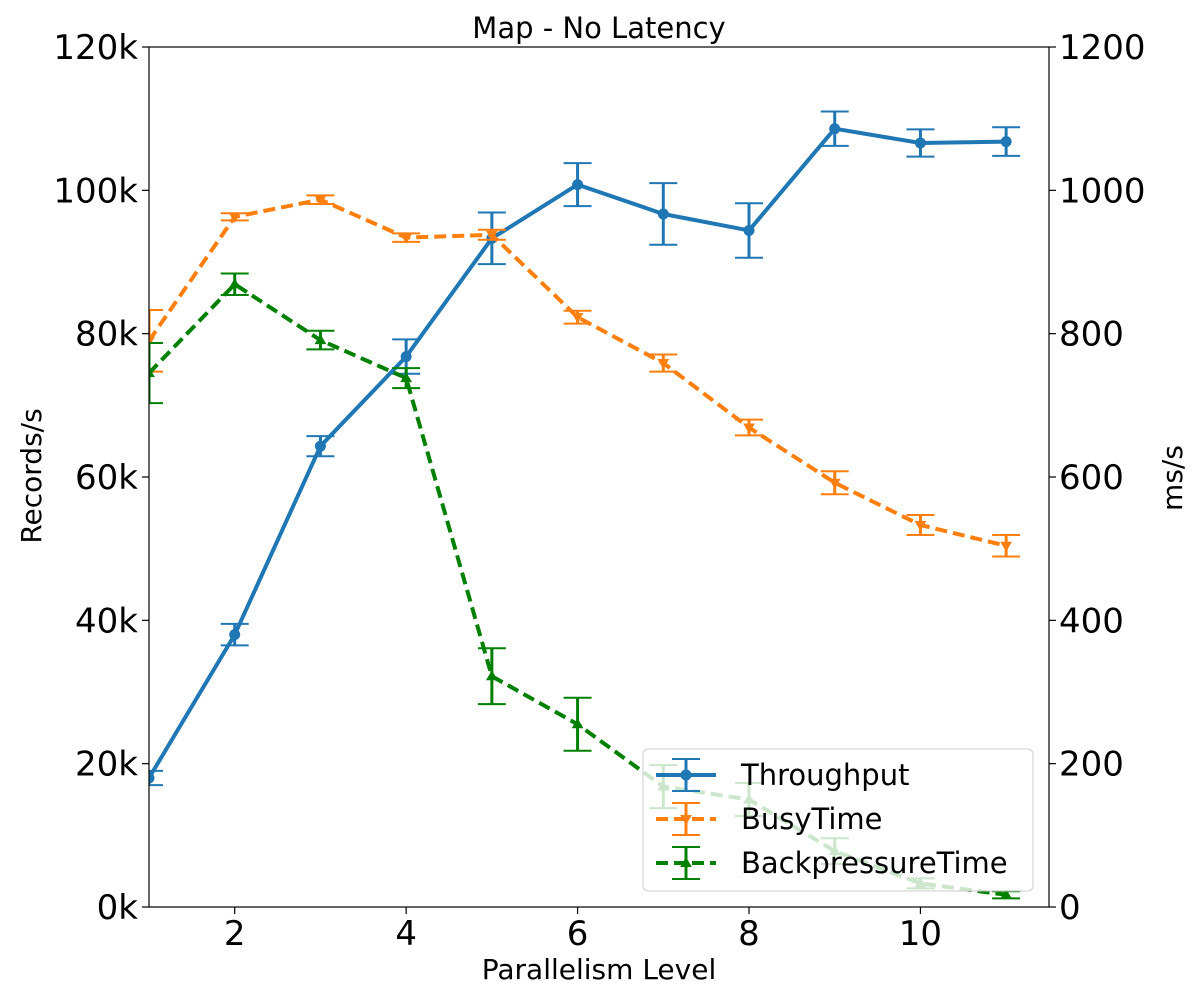  Describe the element at coordinates (1091, 478) in the screenshot. I see `y-right-tick-label: 600` at that location.